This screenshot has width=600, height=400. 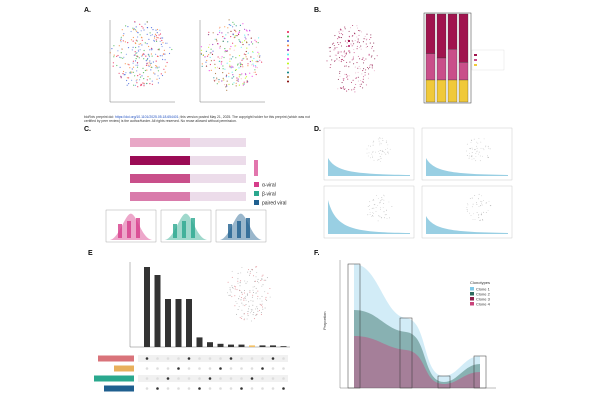 I want to click on legend-swatch-alpha, so click(x=256, y=184).